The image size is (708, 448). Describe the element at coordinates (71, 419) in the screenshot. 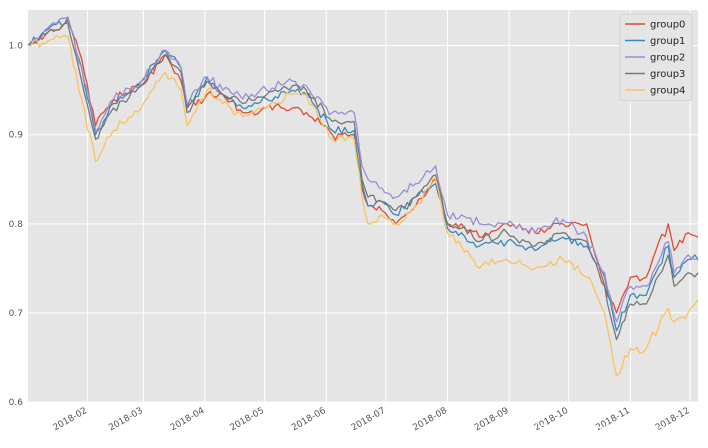

I see `x-tick-label: 2018-02` at that location.